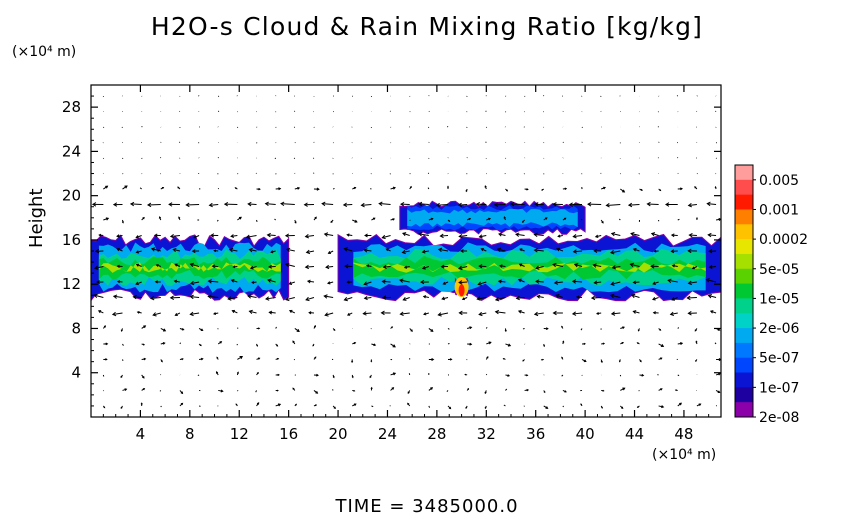 Image resolution: width=854 pixels, height=519 pixels. Describe the element at coordinates (189, 267) in the screenshot. I see `cloud-contour` at that location.